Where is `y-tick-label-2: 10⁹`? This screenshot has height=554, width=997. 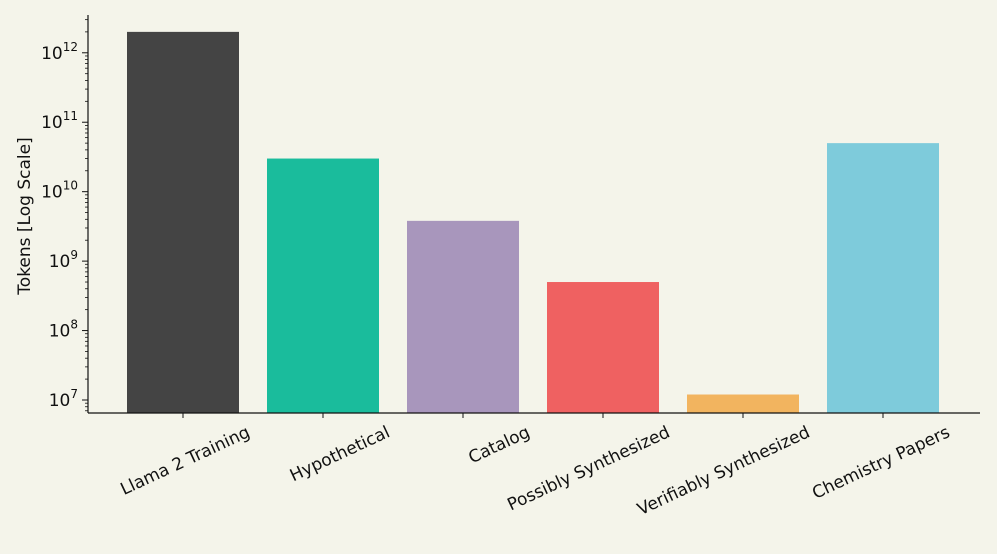
y-tick-label-2: 10⁹ is located at coordinates (63, 260).